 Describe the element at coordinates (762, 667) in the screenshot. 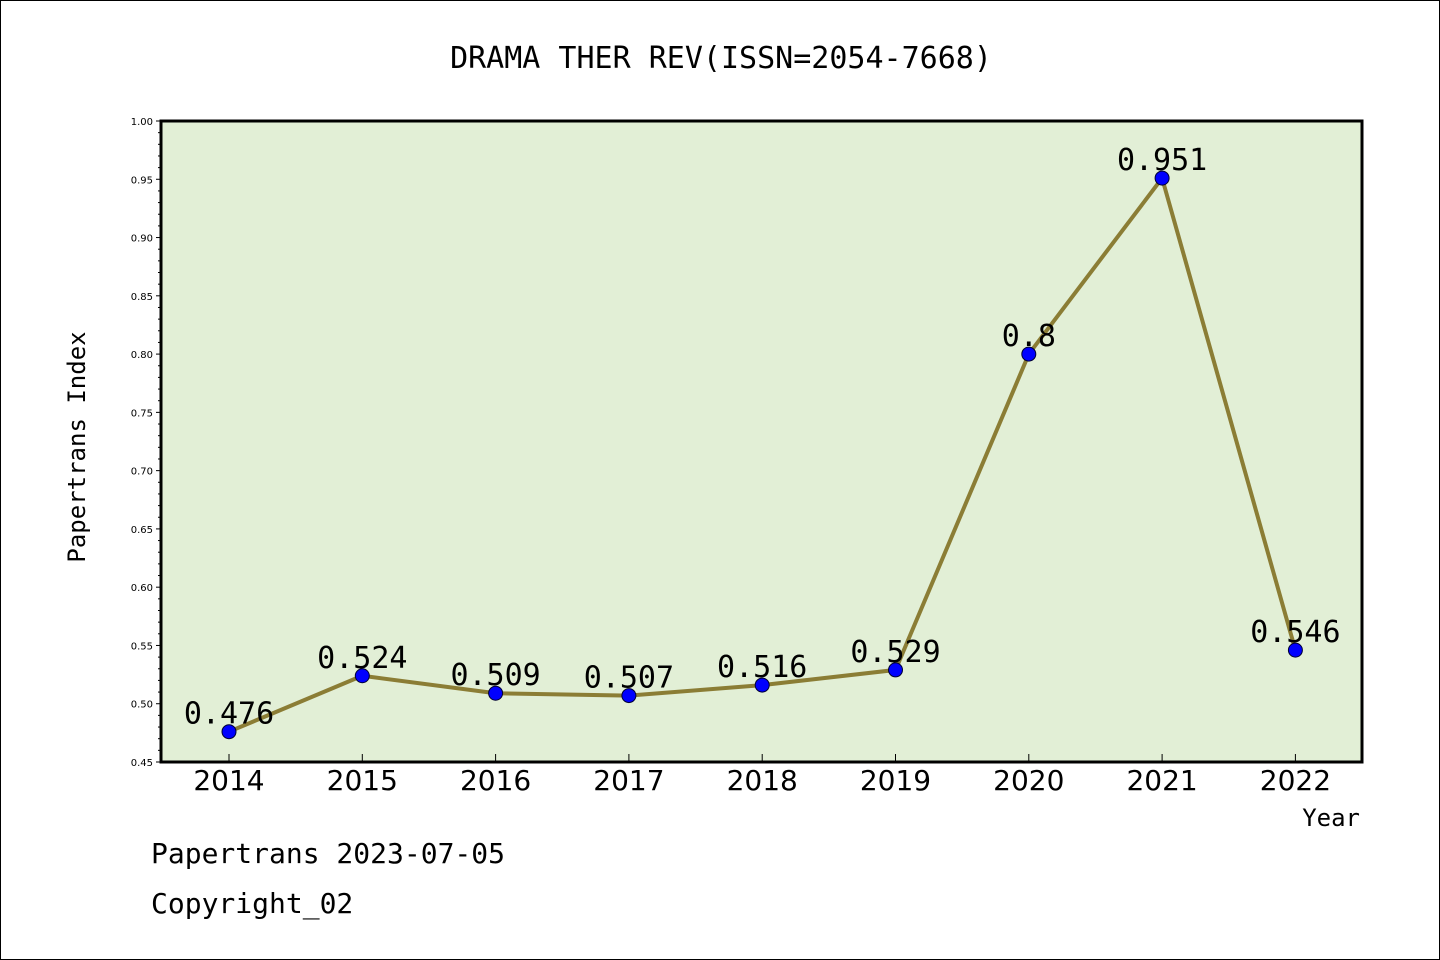

I see `data-label: 0.516` at that location.